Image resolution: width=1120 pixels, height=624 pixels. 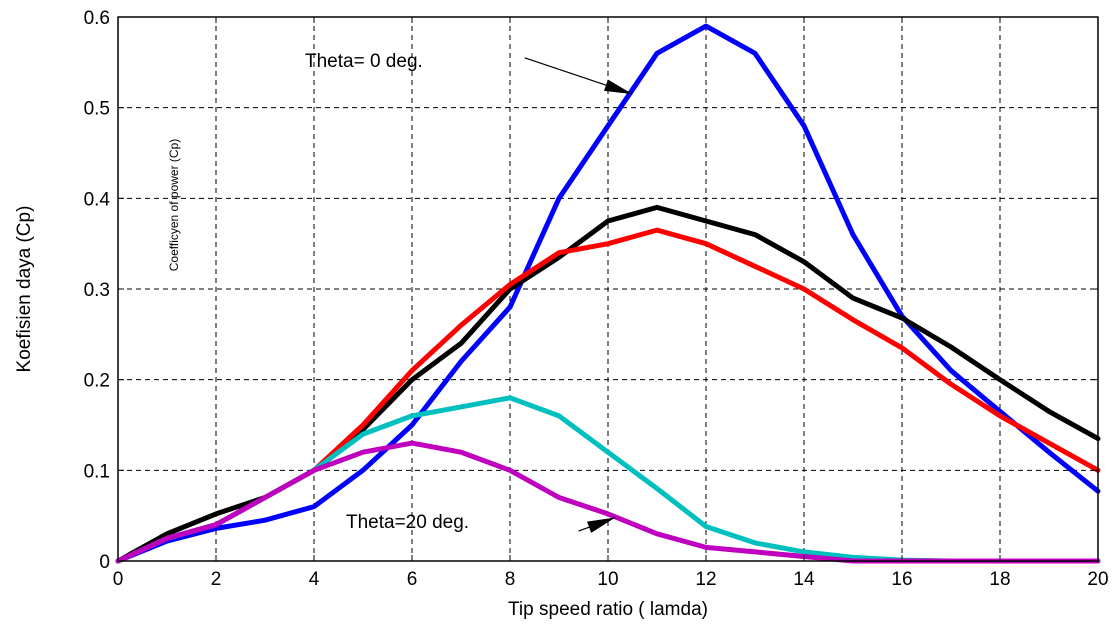 What do you see at coordinates (1097, 579) in the screenshot?
I see `x-tick-label: 20` at bounding box center [1097, 579].